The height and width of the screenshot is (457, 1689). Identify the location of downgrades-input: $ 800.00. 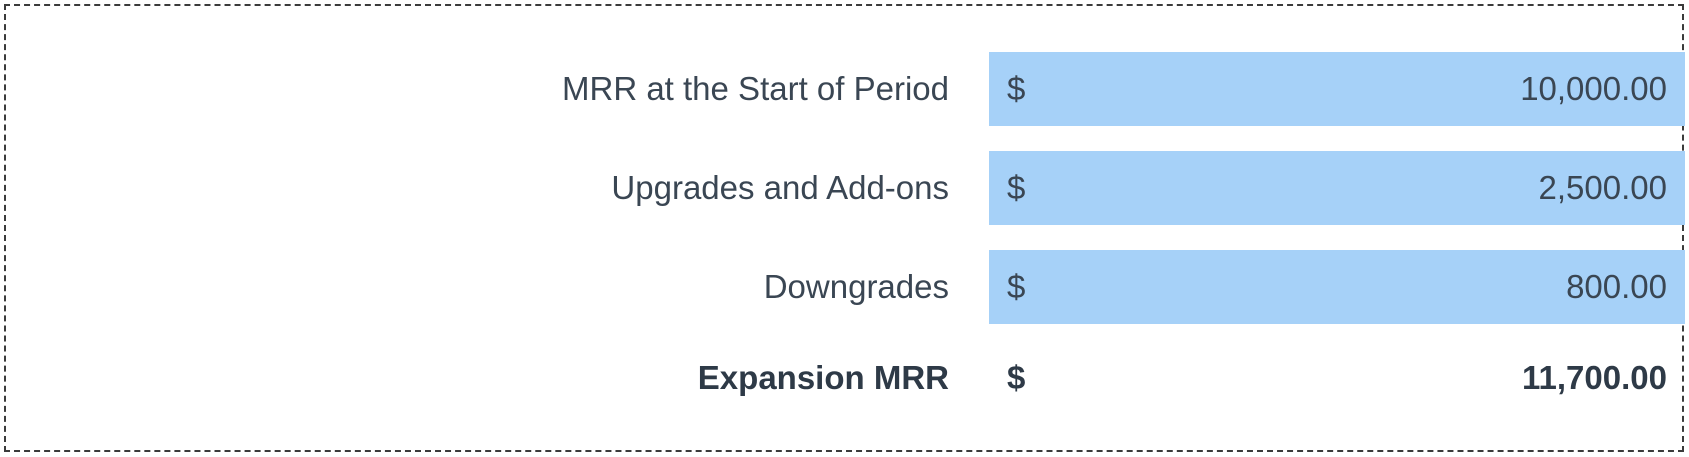
(1337, 287).